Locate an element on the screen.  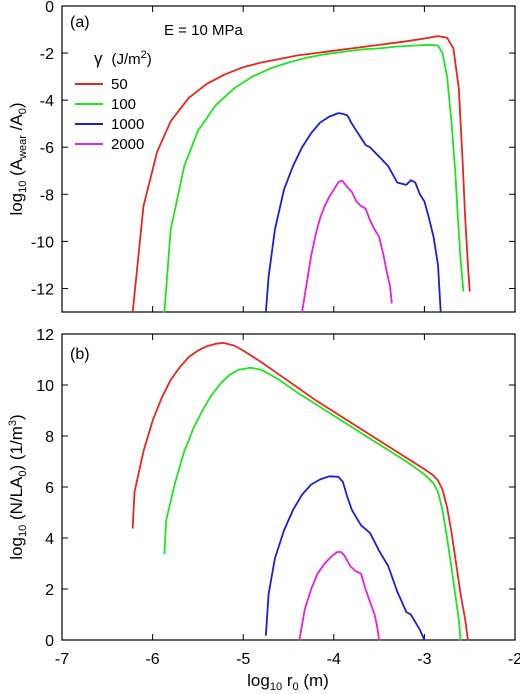
panel-label-b: (b) is located at coordinates (80, 354).